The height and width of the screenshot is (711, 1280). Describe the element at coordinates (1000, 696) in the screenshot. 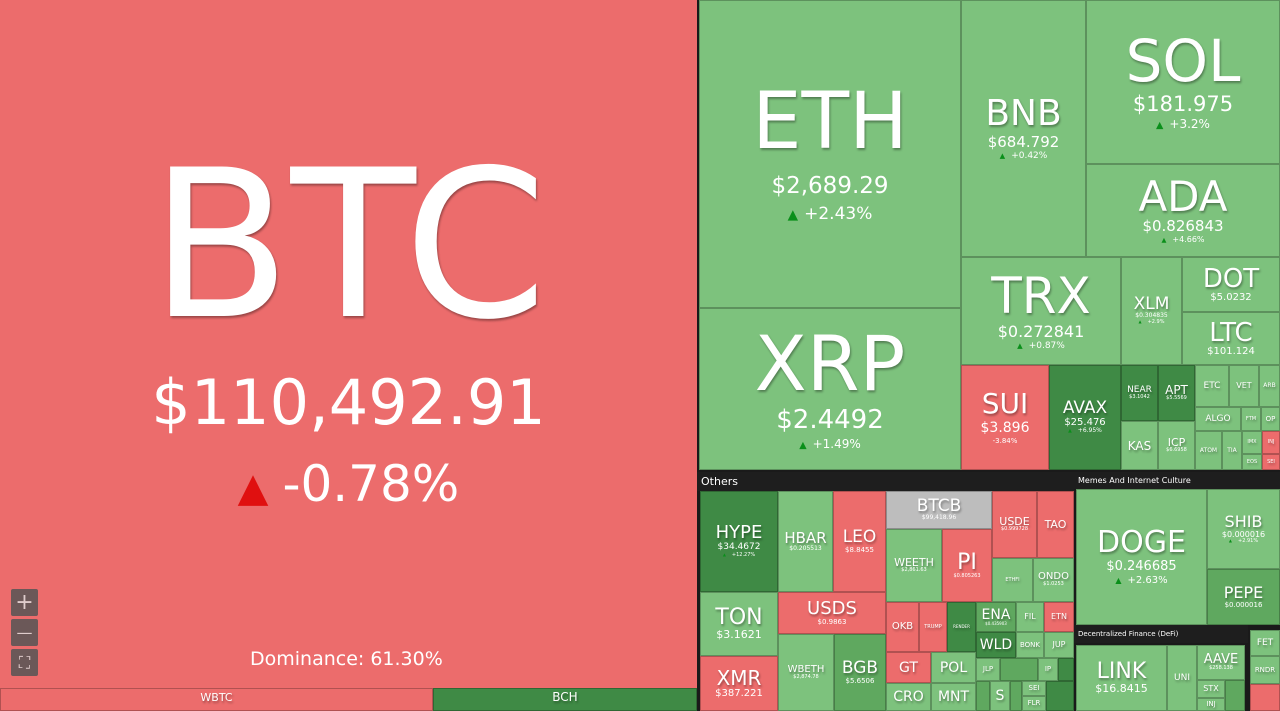

I see `tile-s: S` at that location.